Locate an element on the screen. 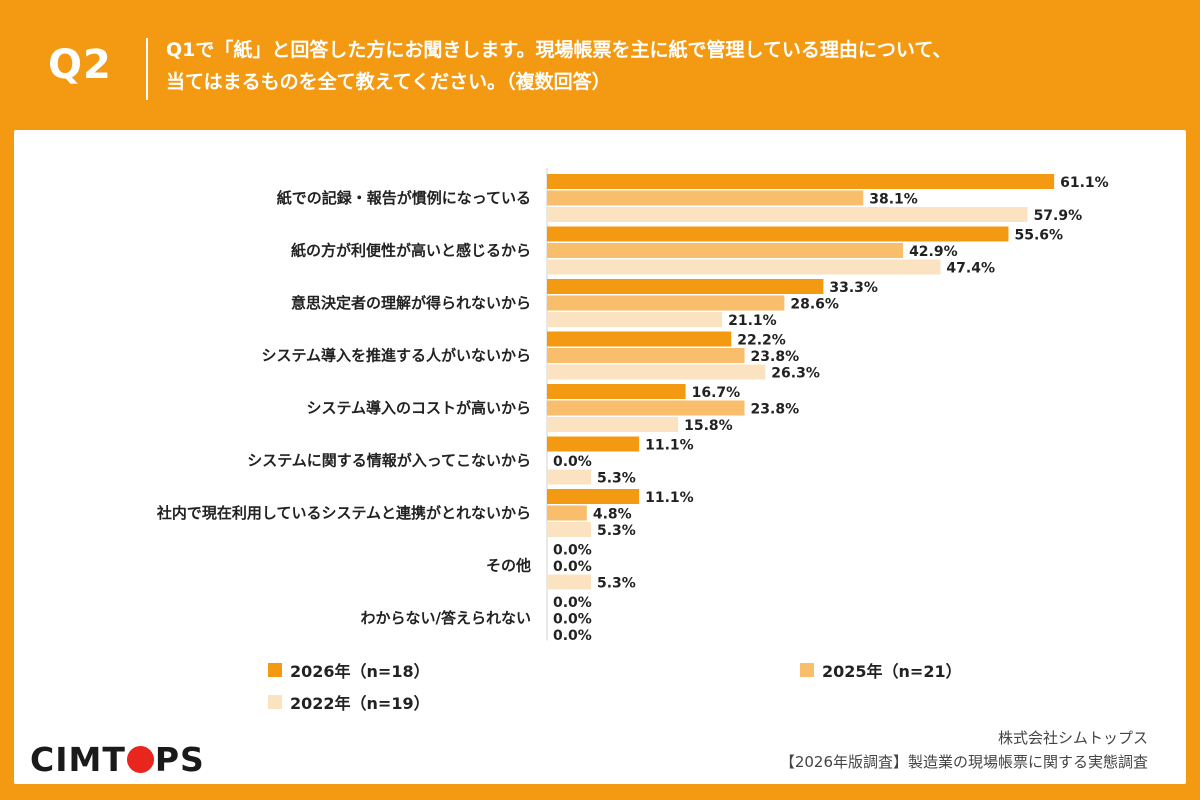 Image resolution: width=1200 pixels, height=800 pixels. legend-item-2025: 2025年（n=21） is located at coordinates (881, 670).